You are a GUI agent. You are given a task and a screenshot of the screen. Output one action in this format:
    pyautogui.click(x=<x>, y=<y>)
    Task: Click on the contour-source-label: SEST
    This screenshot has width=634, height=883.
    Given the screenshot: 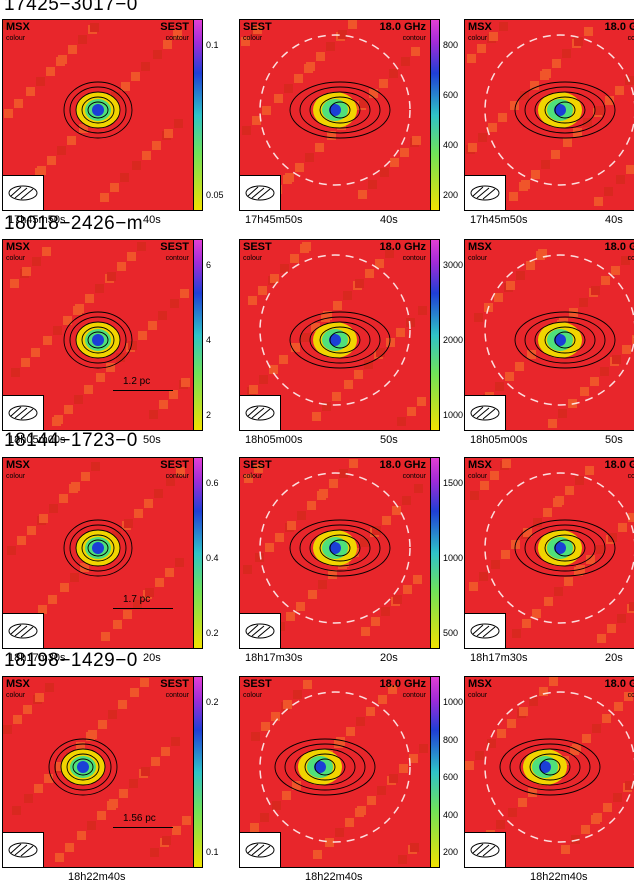 What is the action you would take?
    pyautogui.click(x=174, y=684)
    